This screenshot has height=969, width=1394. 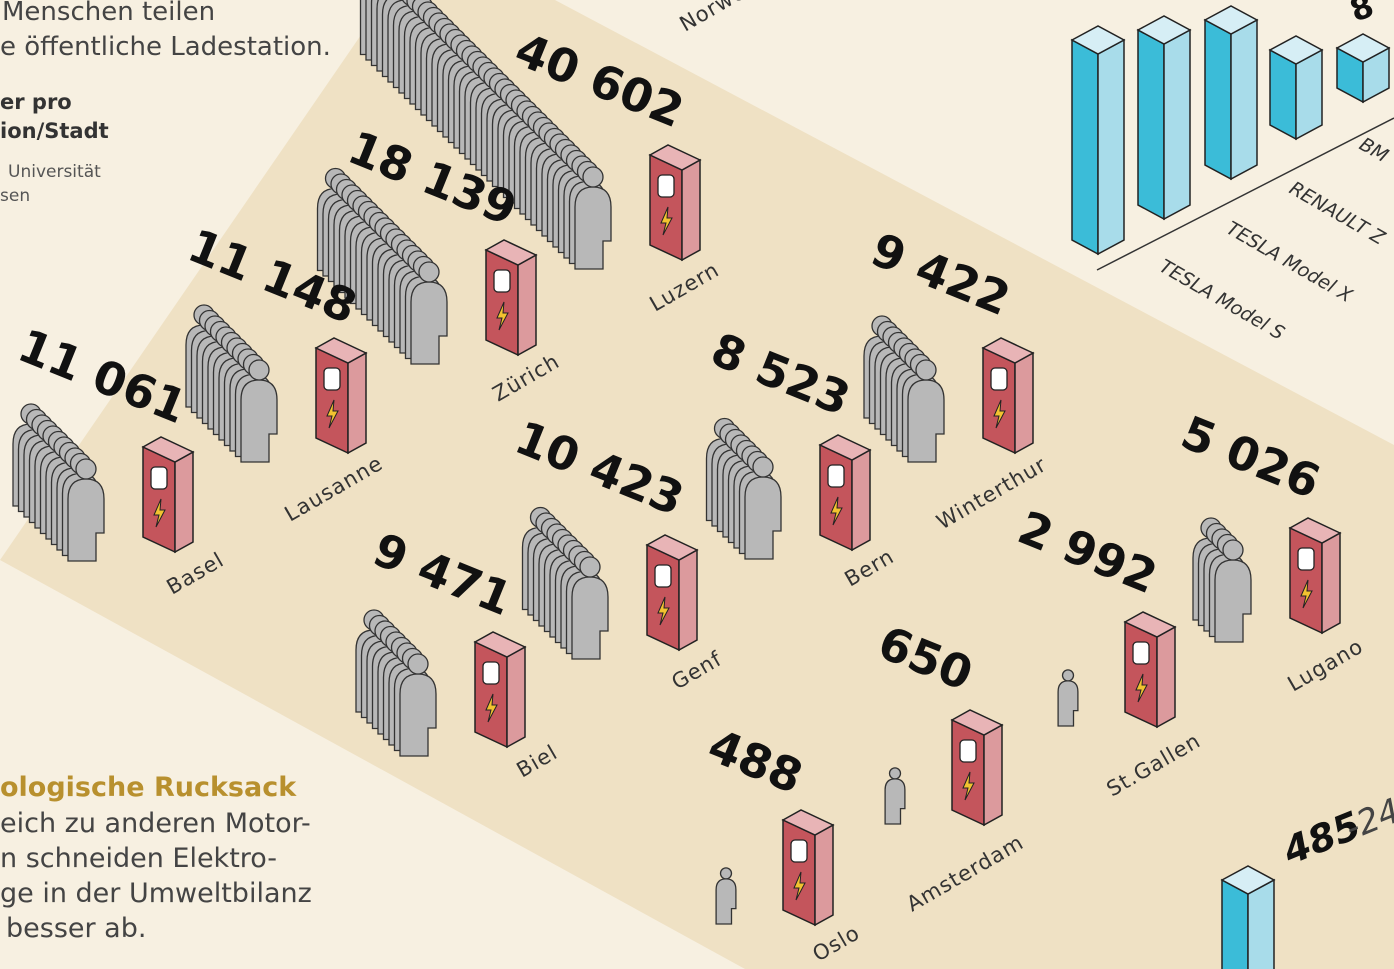 What do you see at coordinates (165, 47) in the screenshot?
I see `intro-line: e öffentliche Ladestation.` at bounding box center [165, 47].